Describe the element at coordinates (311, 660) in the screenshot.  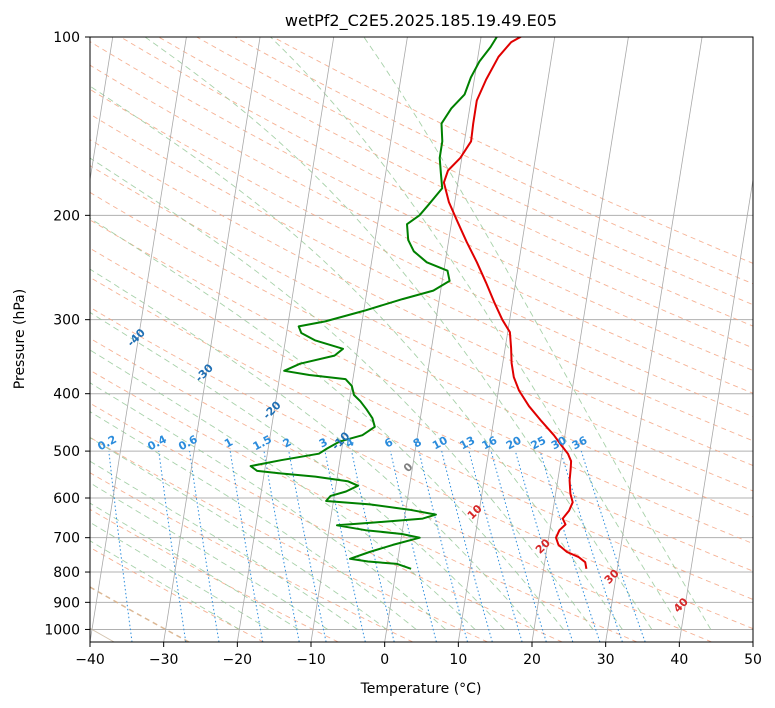
I see `x-tick-label: −10` at that location.